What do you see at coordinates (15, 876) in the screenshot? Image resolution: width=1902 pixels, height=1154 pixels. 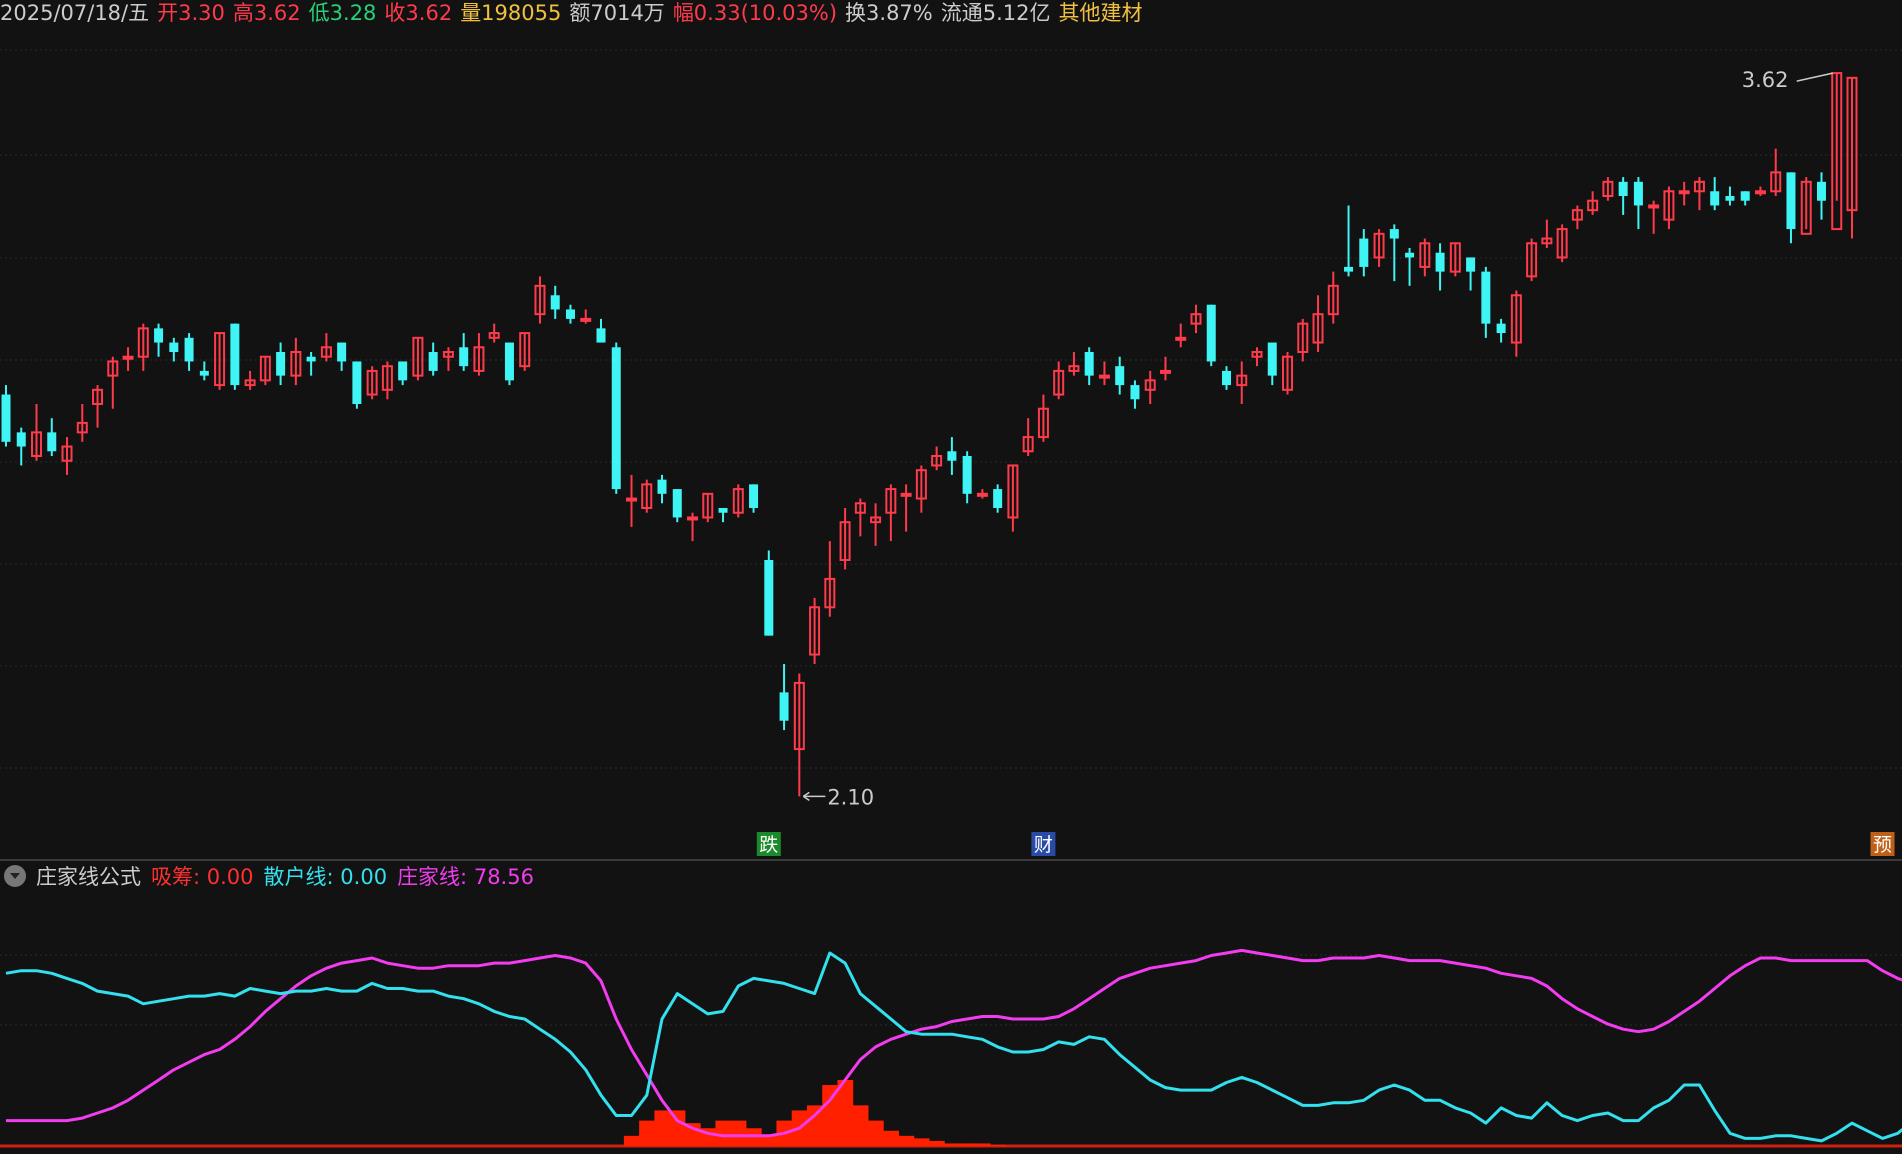 I see `collapse-toggle-icon` at bounding box center [15, 876].